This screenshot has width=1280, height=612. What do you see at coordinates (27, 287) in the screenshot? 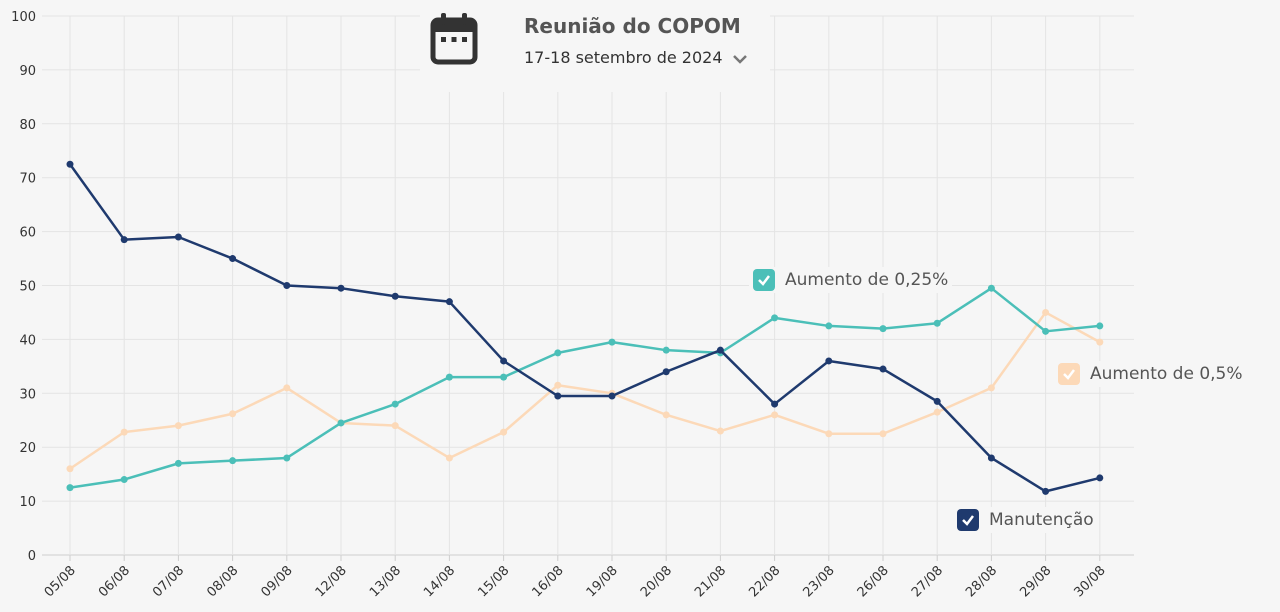
I see `y-tick-label: 50` at bounding box center [27, 287].